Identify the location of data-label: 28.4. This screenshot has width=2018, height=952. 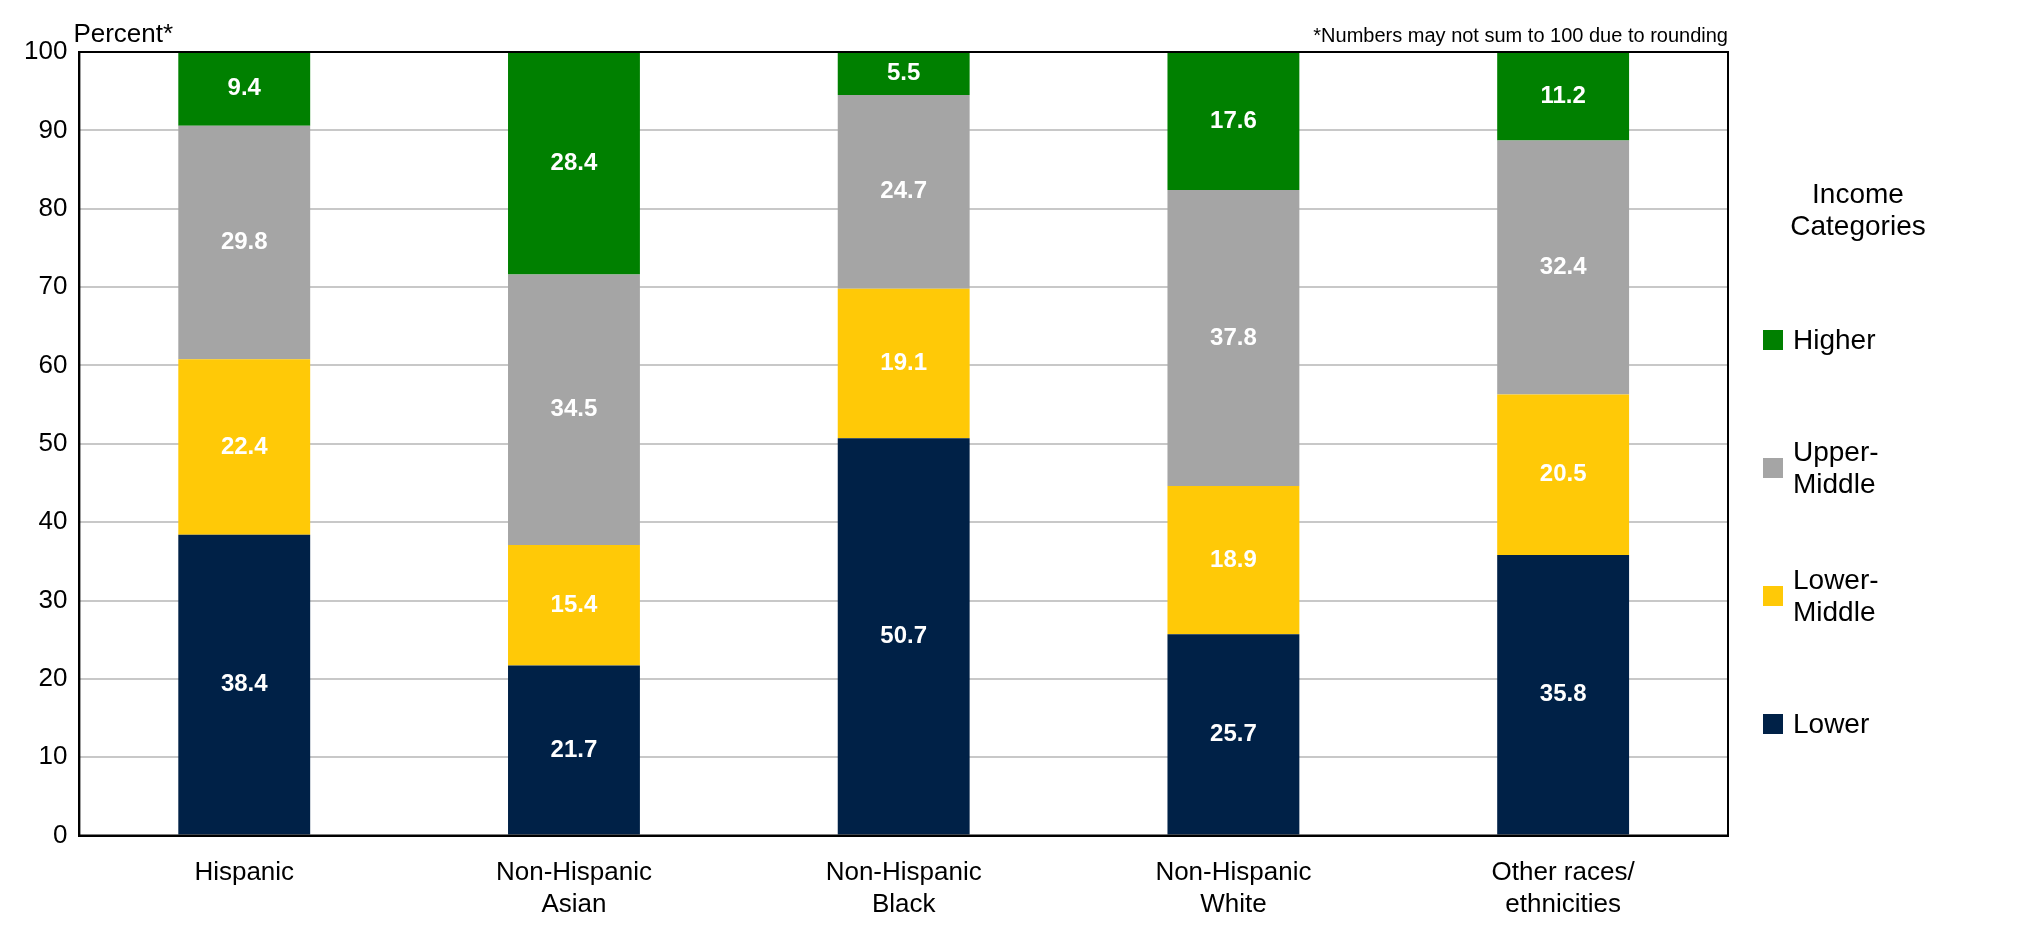
(574, 161).